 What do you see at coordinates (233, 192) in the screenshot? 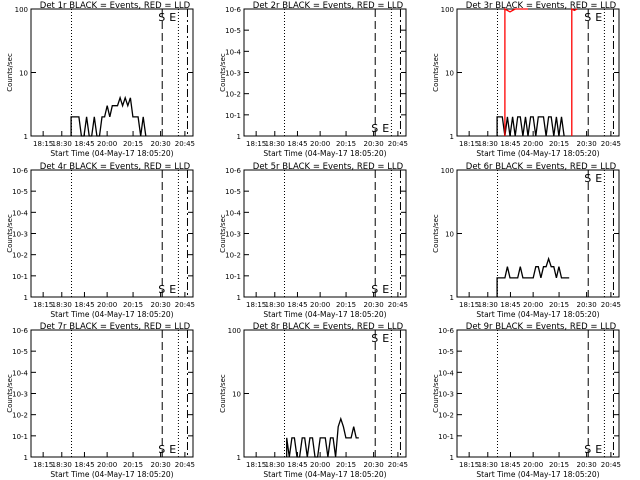
I see `y-tick-label: 10-5` at bounding box center [233, 192].